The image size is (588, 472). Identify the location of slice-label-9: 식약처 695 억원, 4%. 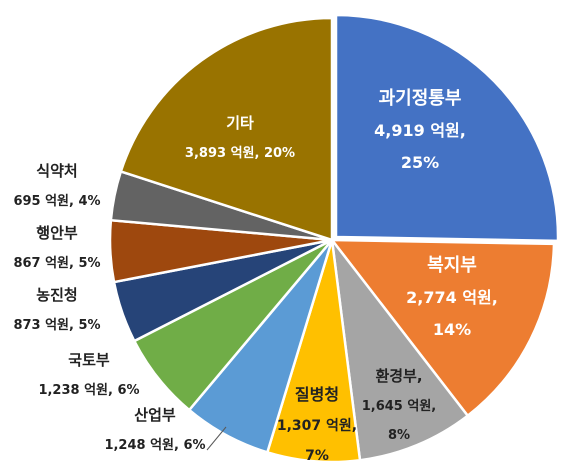
(56, 185).